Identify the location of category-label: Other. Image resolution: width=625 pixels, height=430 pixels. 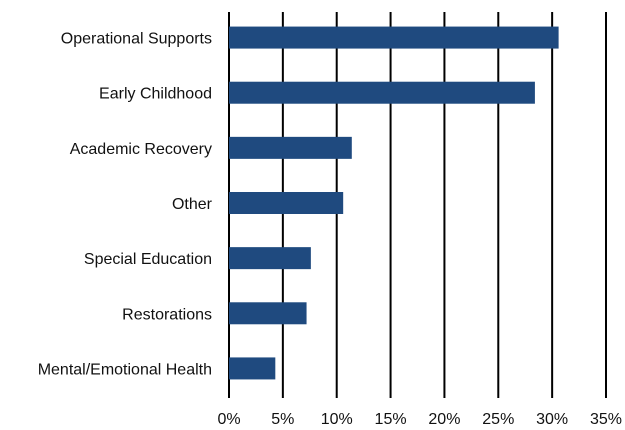
(192, 204).